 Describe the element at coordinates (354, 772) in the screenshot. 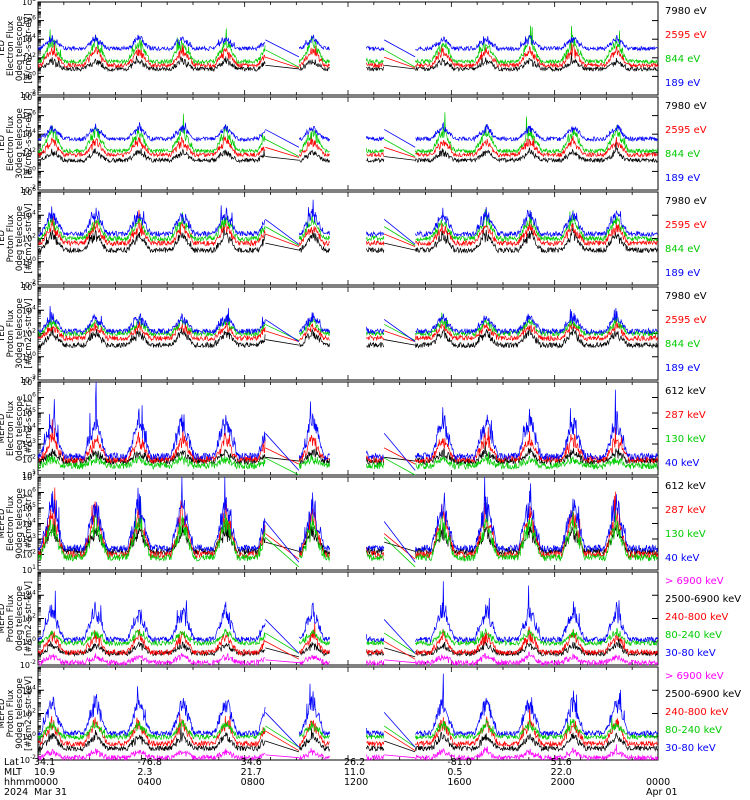

I see `mlt-tick-label: 11.0` at that location.